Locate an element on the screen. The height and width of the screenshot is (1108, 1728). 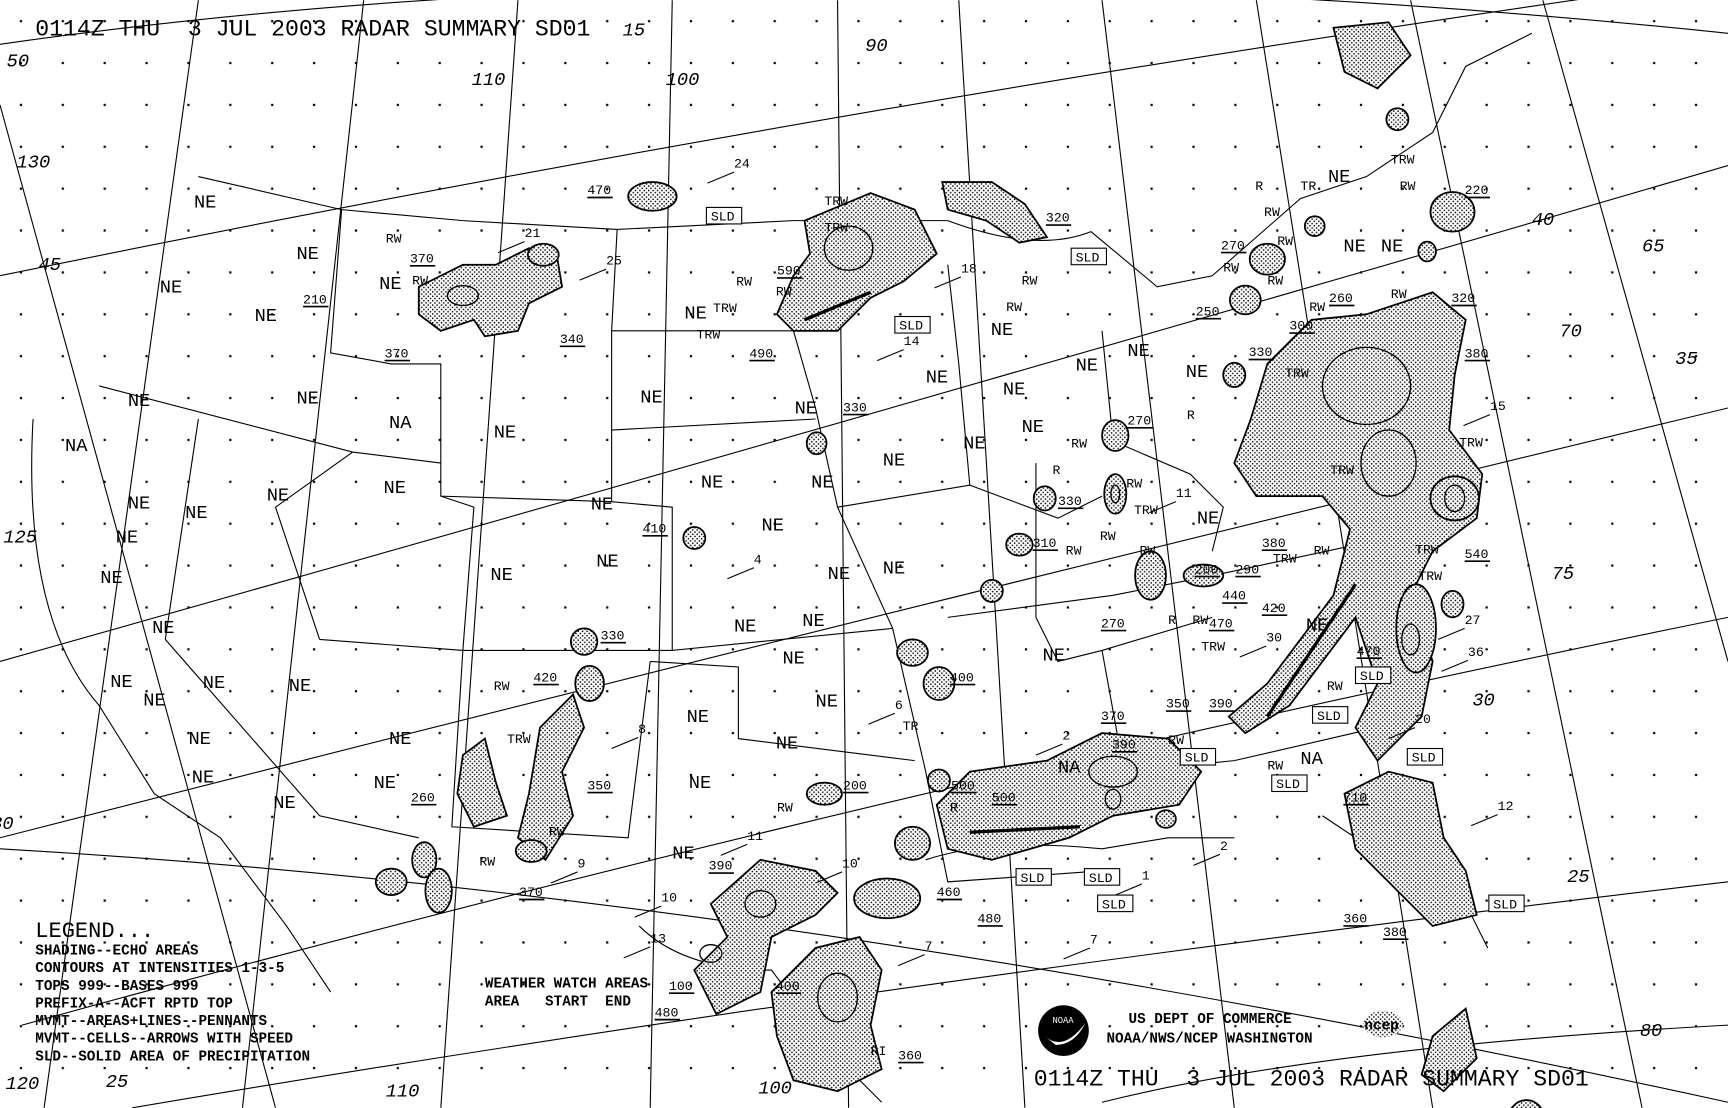
movement-speed: 15 is located at coordinates (1498, 406).